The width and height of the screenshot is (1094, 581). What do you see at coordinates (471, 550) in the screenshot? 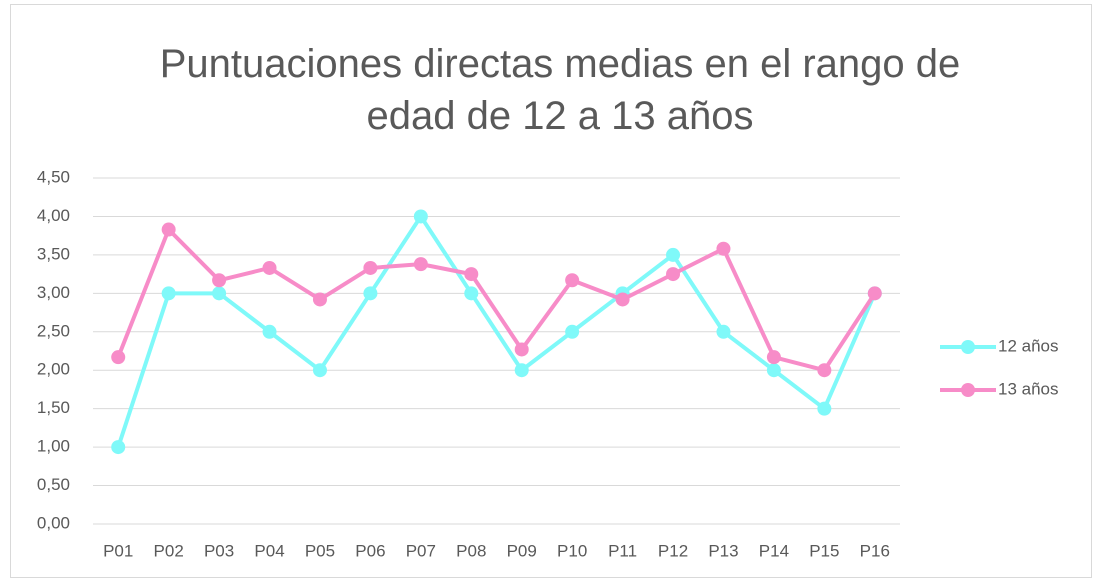
I see `x-tick-label: P08` at bounding box center [471, 550].